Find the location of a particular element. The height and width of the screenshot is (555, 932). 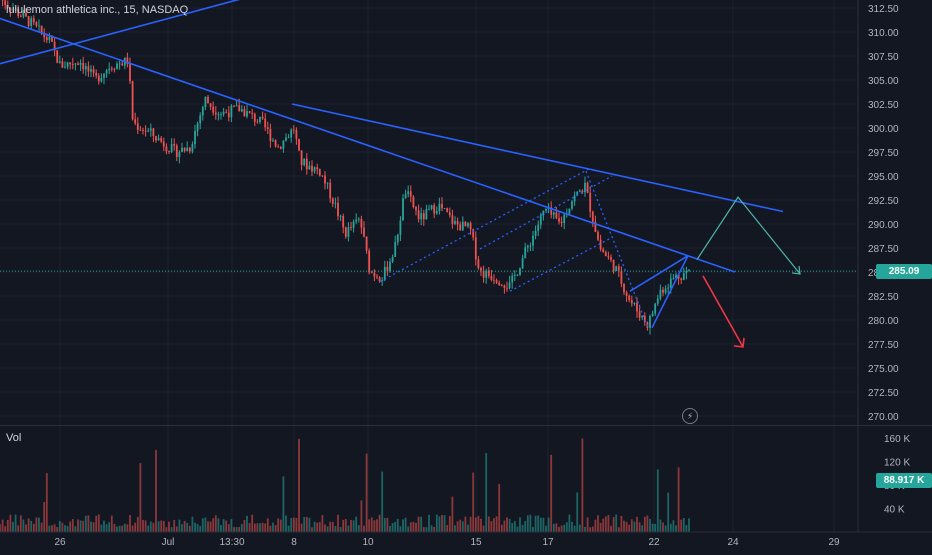

last-volume-badge: 88.917 K is located at coordinates (904, 480).